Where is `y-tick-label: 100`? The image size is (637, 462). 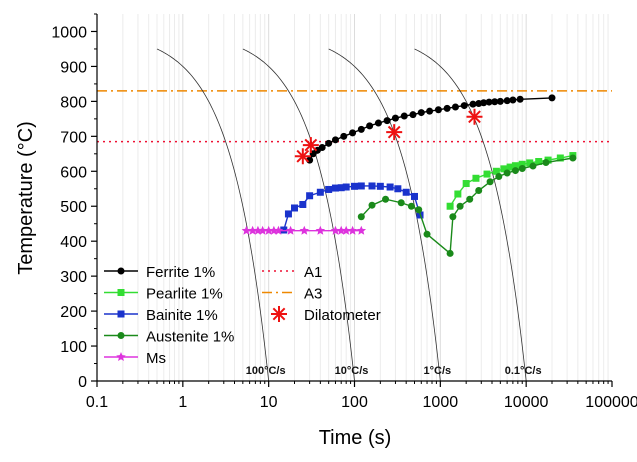 y-tick-label: 100 is located at coordinates (73, 347).